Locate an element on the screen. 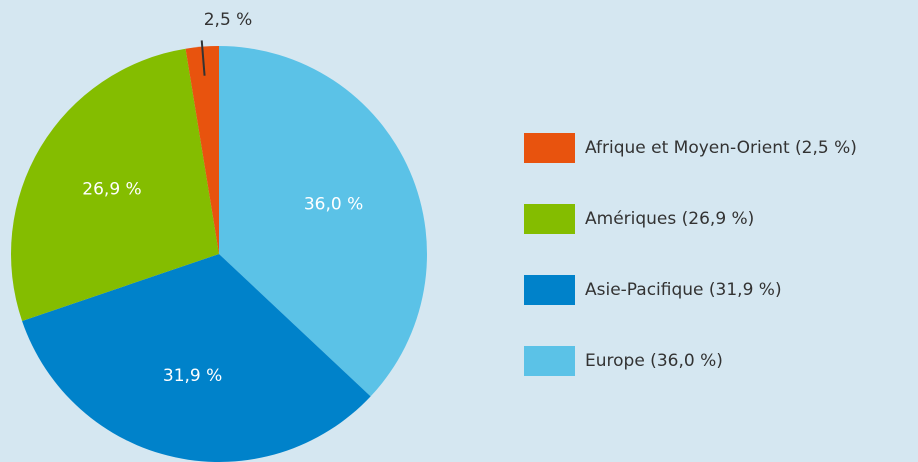 This screenshot has height=462, width=918. data-label: 36,0 % is located at coordinates (333, 204).